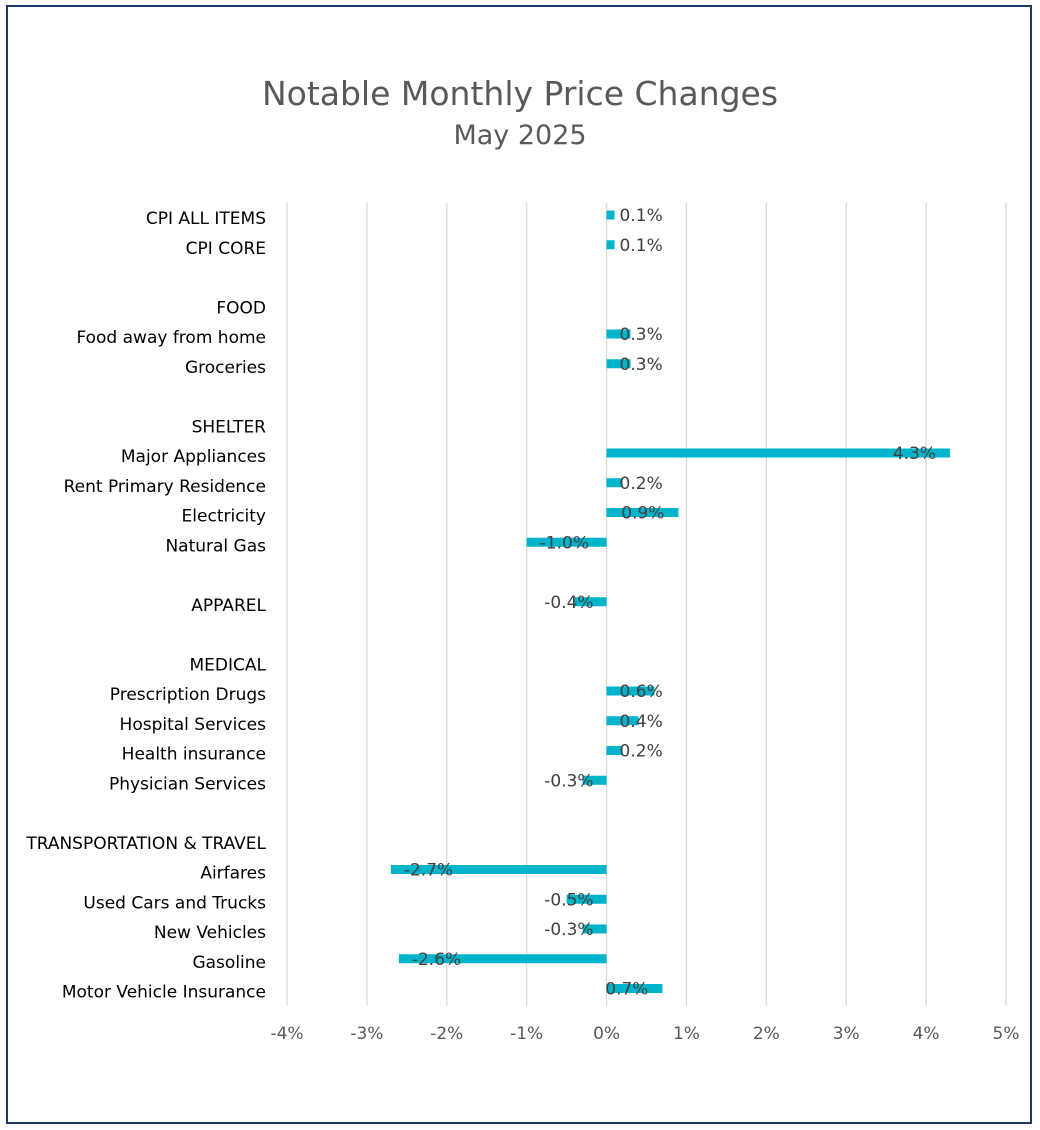  Describe the element at coordinates (436, 960) in the screenshot. I see `data-label: -2.6%` at that location.